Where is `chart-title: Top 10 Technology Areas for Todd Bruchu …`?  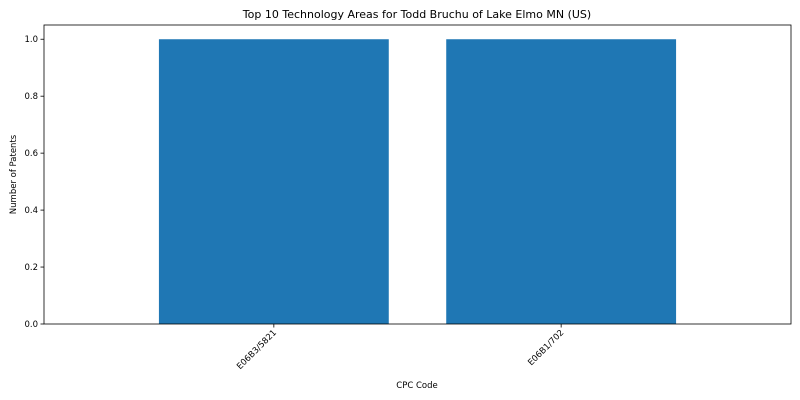
chart-title: Top 10 Technology Areas for Todd Bruchu … is located at coordinates (416, 14).